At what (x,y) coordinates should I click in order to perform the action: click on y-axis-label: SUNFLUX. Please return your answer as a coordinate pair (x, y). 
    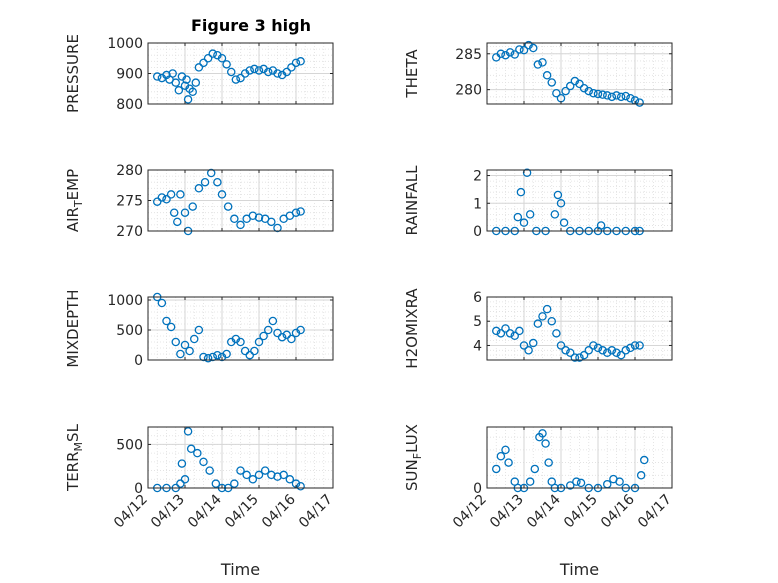
    Looking at the image, I should click on (413, 457).